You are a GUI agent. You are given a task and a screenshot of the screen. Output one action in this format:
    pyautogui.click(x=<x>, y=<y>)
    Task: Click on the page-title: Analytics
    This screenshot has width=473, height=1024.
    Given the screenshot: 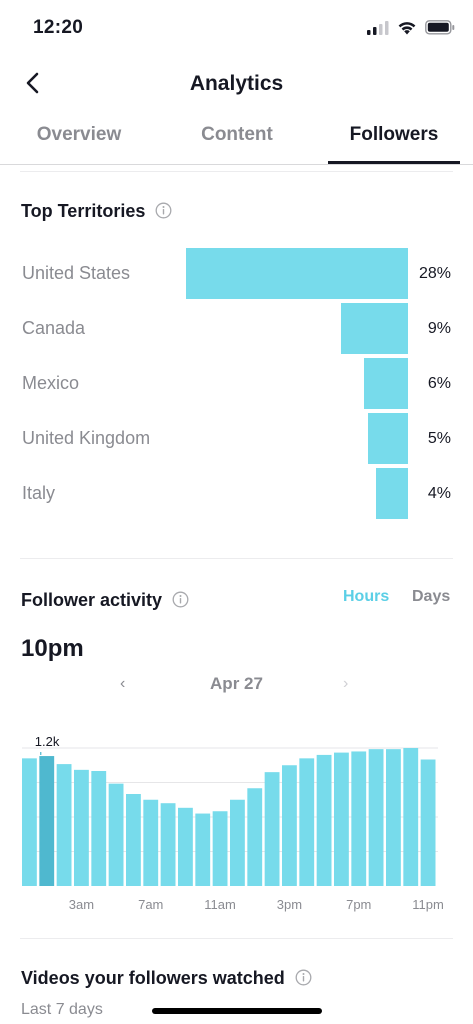 What is the action you would take?
    pyautogui.click(x=236, y=83)
    